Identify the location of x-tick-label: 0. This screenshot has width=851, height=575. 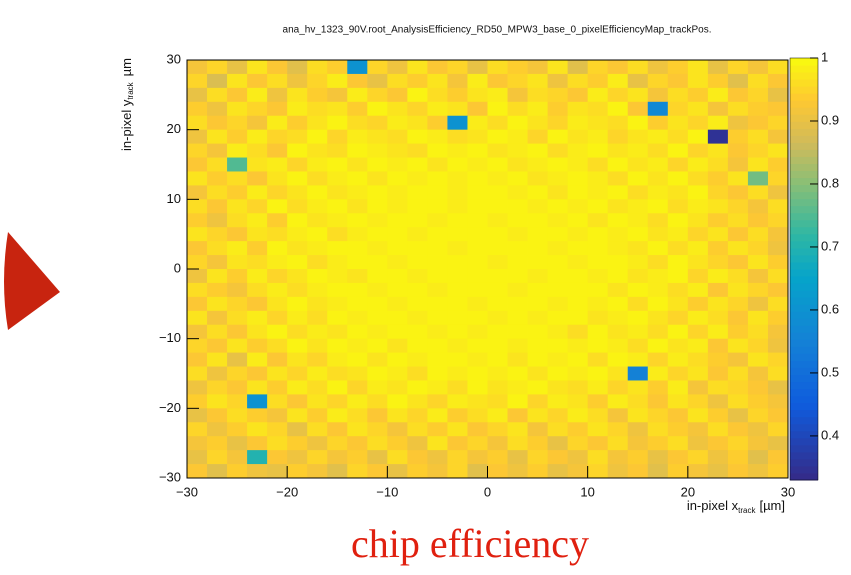
(487, 491).